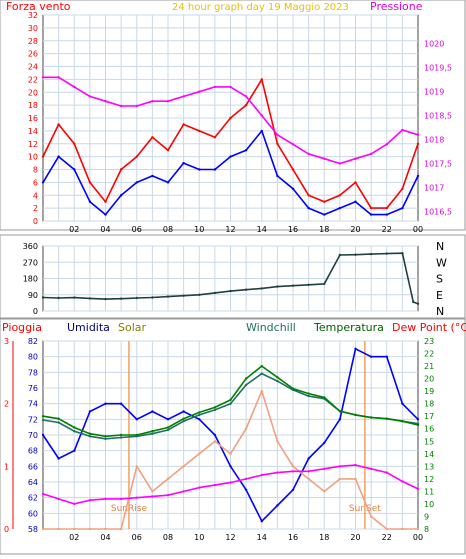 The width and height of the screenshot is (466, 559). Describe the element at coordinates (88, 327) in the screenshot. I see `legend-umidita: Umidita` at that location.